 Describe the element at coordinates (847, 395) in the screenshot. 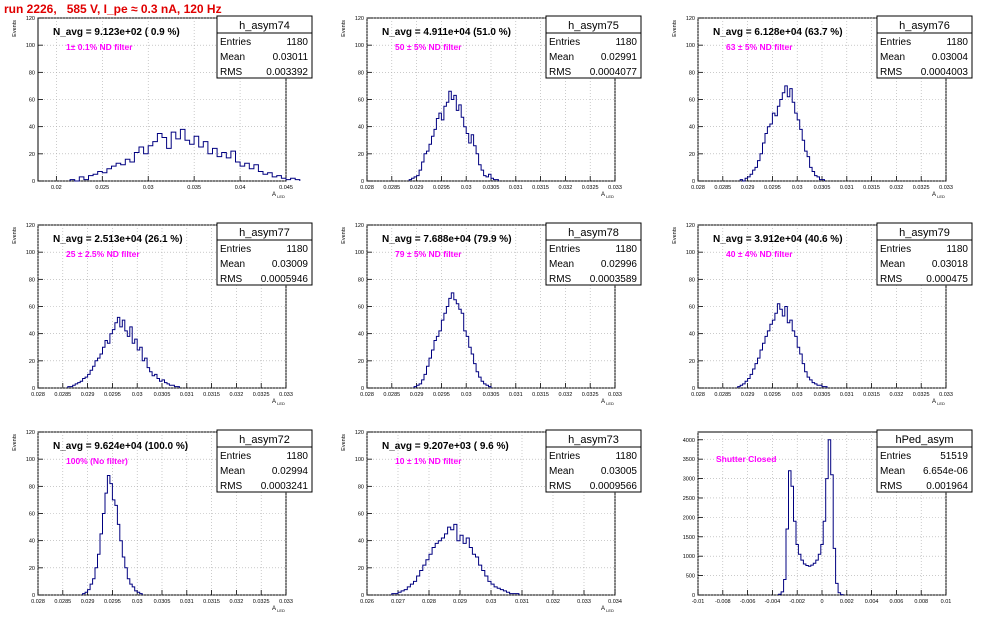

I see `x-tick-label: 0.031` at that location.